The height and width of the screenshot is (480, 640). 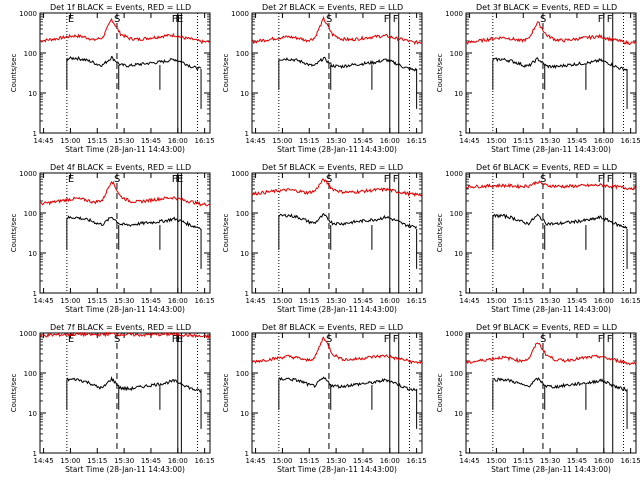 What do you see at coordinates (332, 7) in the screenshot?
I see `panel-title: Det 2f BLACK = Events, RED = LLD` at bounding box center [332, 7].